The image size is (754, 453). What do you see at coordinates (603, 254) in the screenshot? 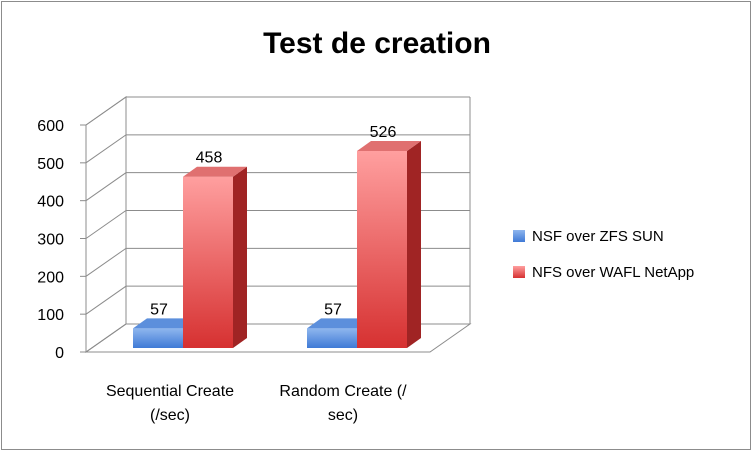
I see `legend: NSF over ZFS SUN NFS over WAFL NetApp` at bounding box center [603, 254].